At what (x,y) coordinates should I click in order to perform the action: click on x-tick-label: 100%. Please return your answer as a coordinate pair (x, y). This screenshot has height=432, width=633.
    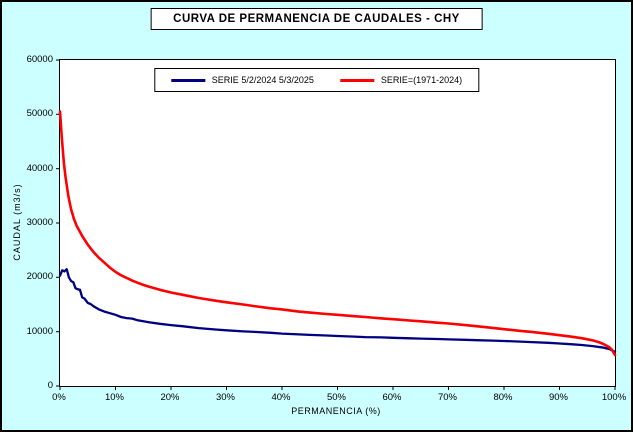
    Looking at the image, I should click on (614, 397).